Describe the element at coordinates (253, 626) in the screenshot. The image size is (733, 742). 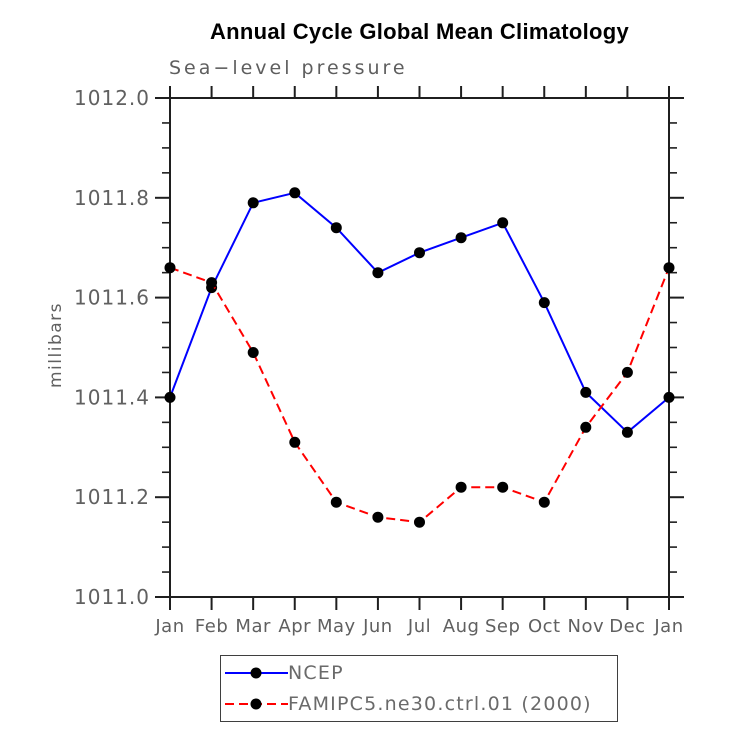
I see `svg-text: Mar` at that location.